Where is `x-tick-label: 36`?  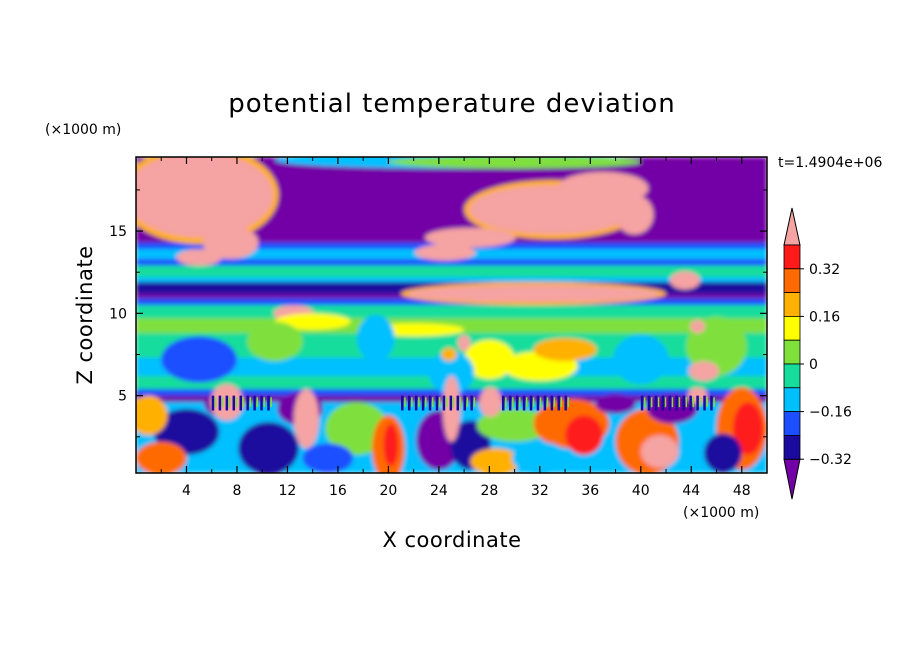
x-tick-label: 36 is located at coordinates (590, 491).